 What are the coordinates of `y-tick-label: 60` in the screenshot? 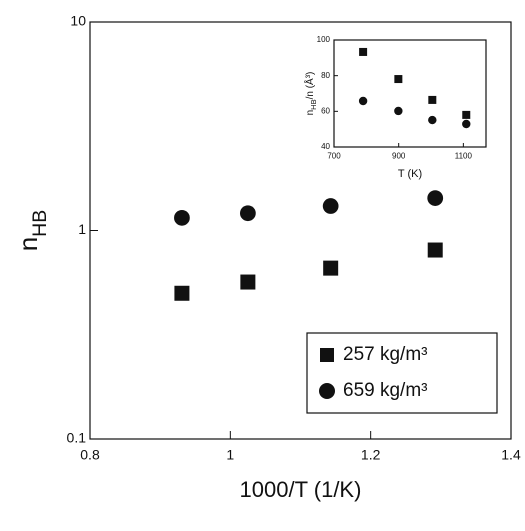 It's located at (325, 110).